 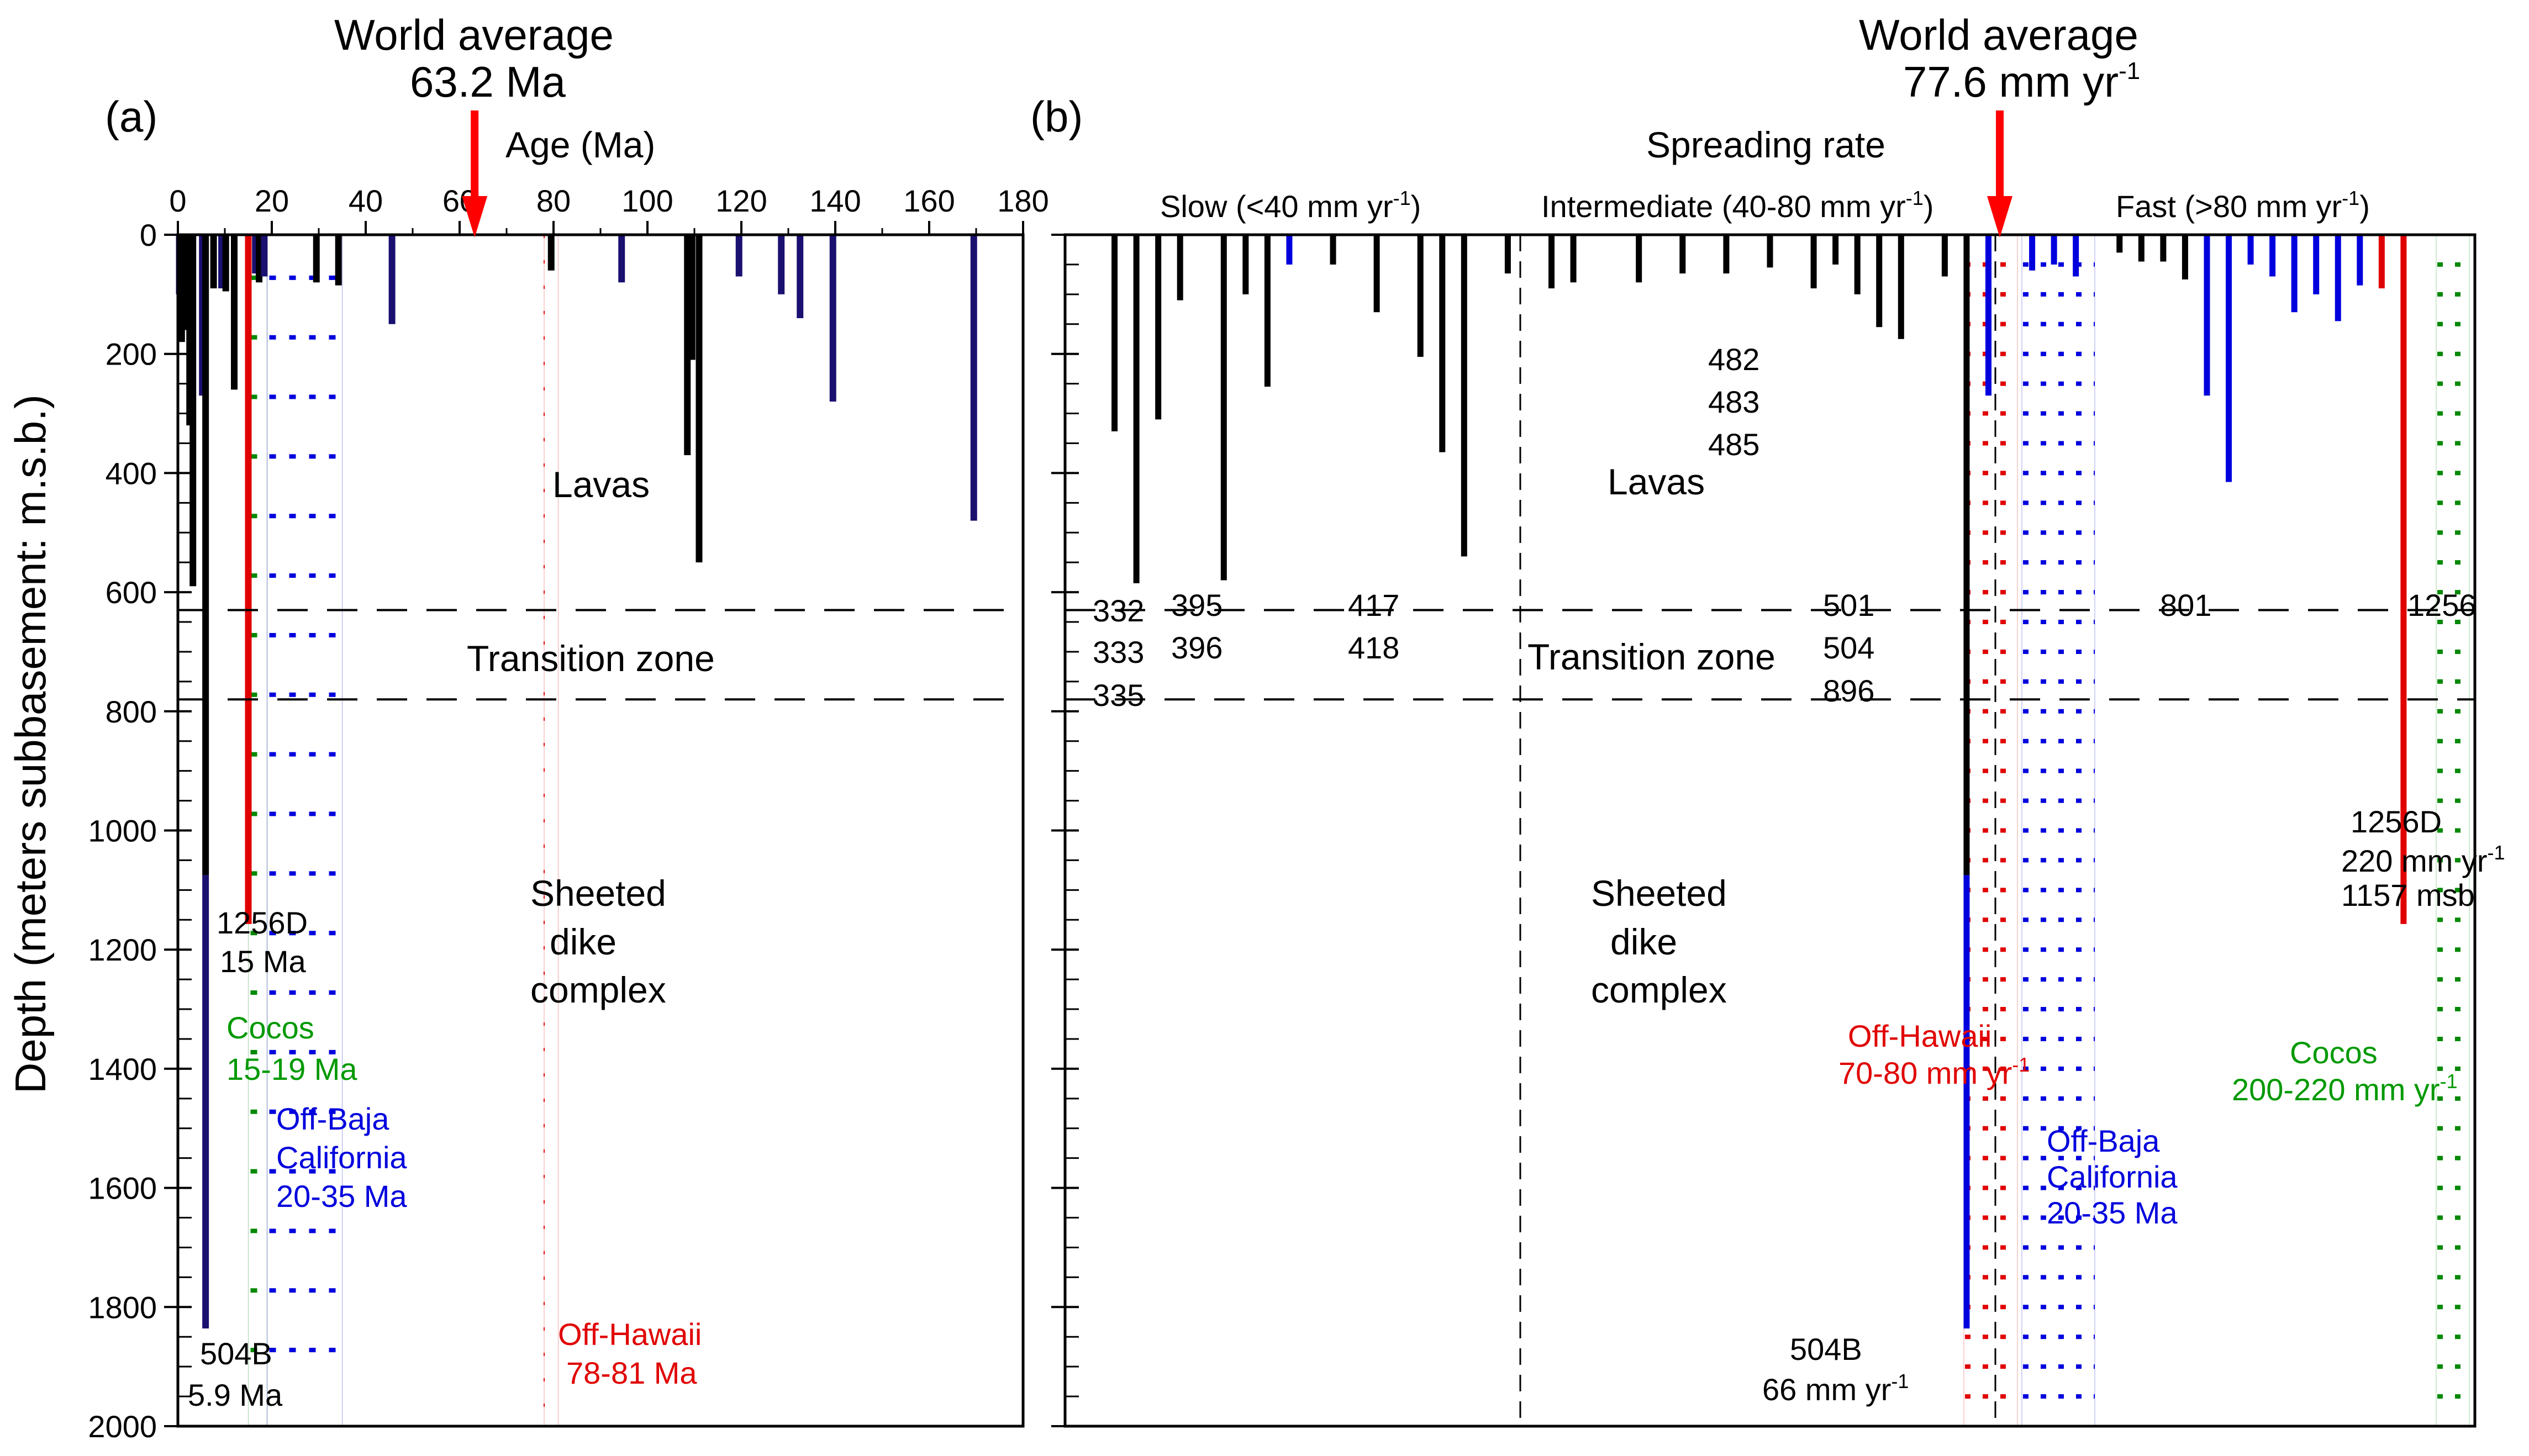 I want to click on x-tick-label: 80, so click(x=553, y=200).